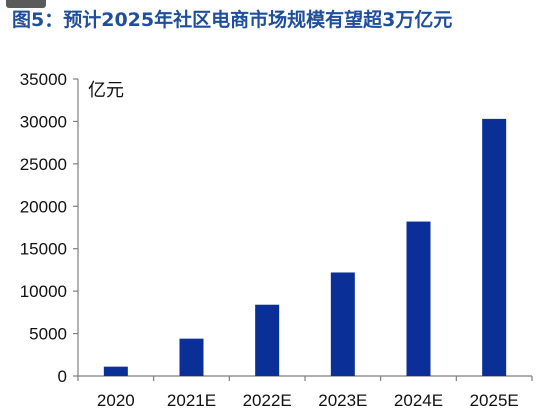 This screenshot has width=559, height=418. What do you see at coordinates (418, 400) in the screenshot?
I see `x-tick-label: 2024E` at bounding box center [418, 400].